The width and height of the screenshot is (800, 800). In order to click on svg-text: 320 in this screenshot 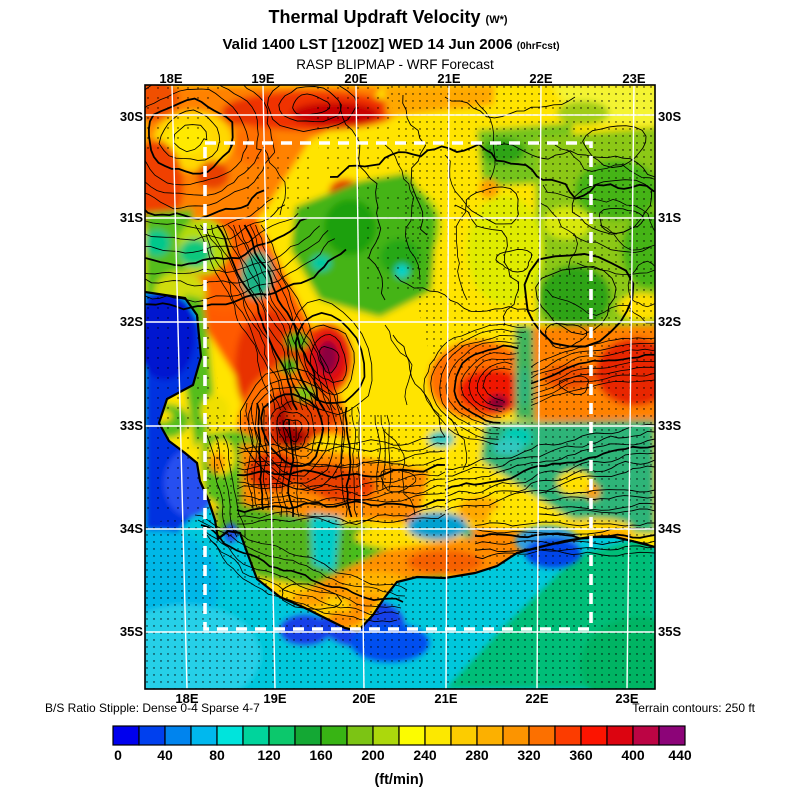, I will do `click(529, 755)`.